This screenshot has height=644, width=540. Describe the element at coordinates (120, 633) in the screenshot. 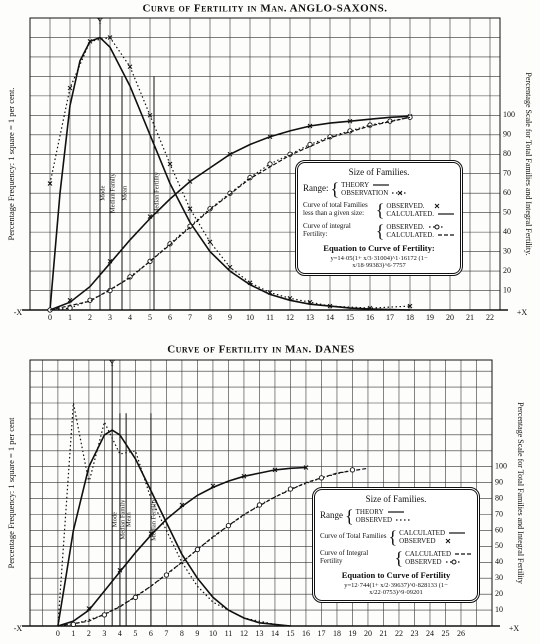

I see `x-tick-label: 4` at that location.